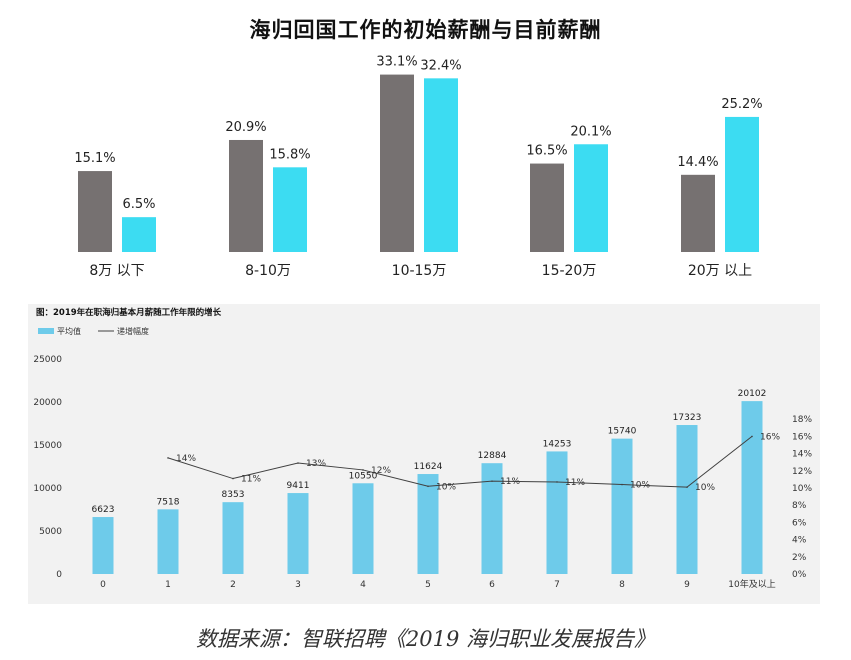  Describe the element at coordinates (802, 472) in the screenshot. I see `y-right-tick-6: 12%` at that location.